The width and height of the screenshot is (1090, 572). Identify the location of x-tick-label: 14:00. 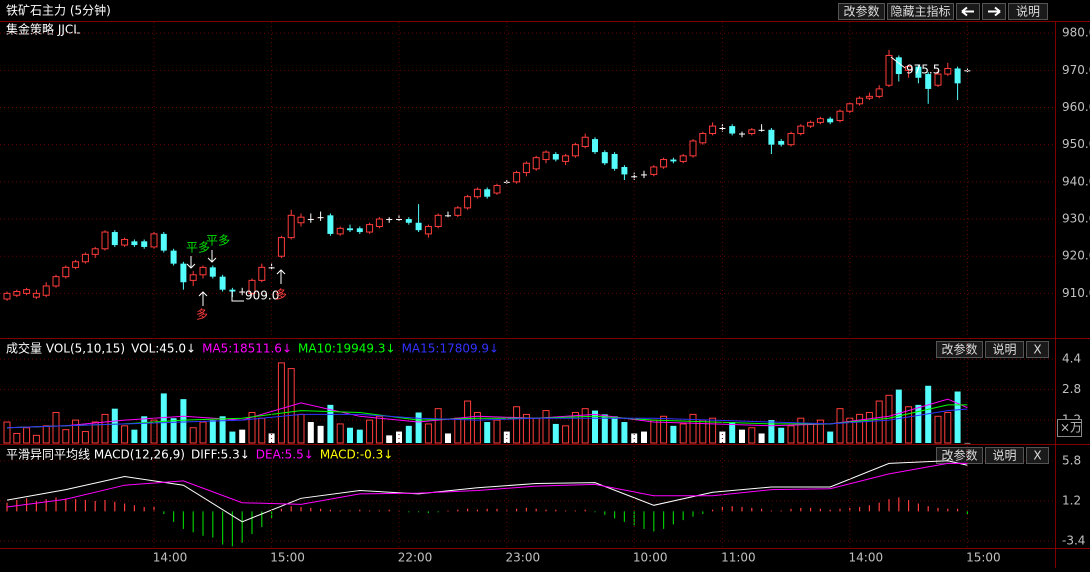
(170, 558).